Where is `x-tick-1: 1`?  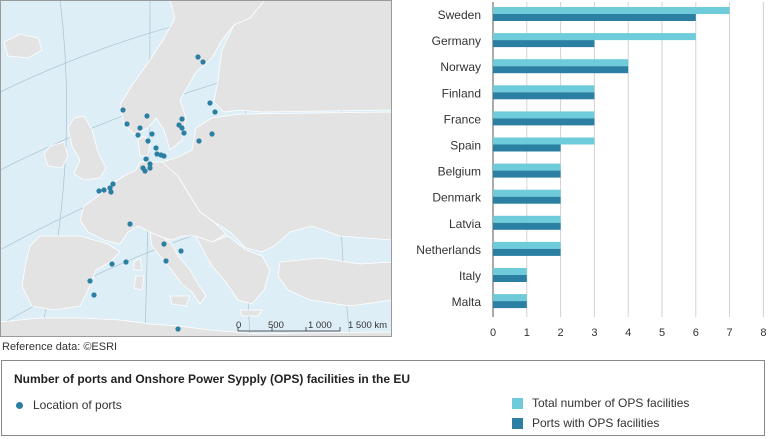
x-tick-1: 1 is located at coordinates (527, 333).